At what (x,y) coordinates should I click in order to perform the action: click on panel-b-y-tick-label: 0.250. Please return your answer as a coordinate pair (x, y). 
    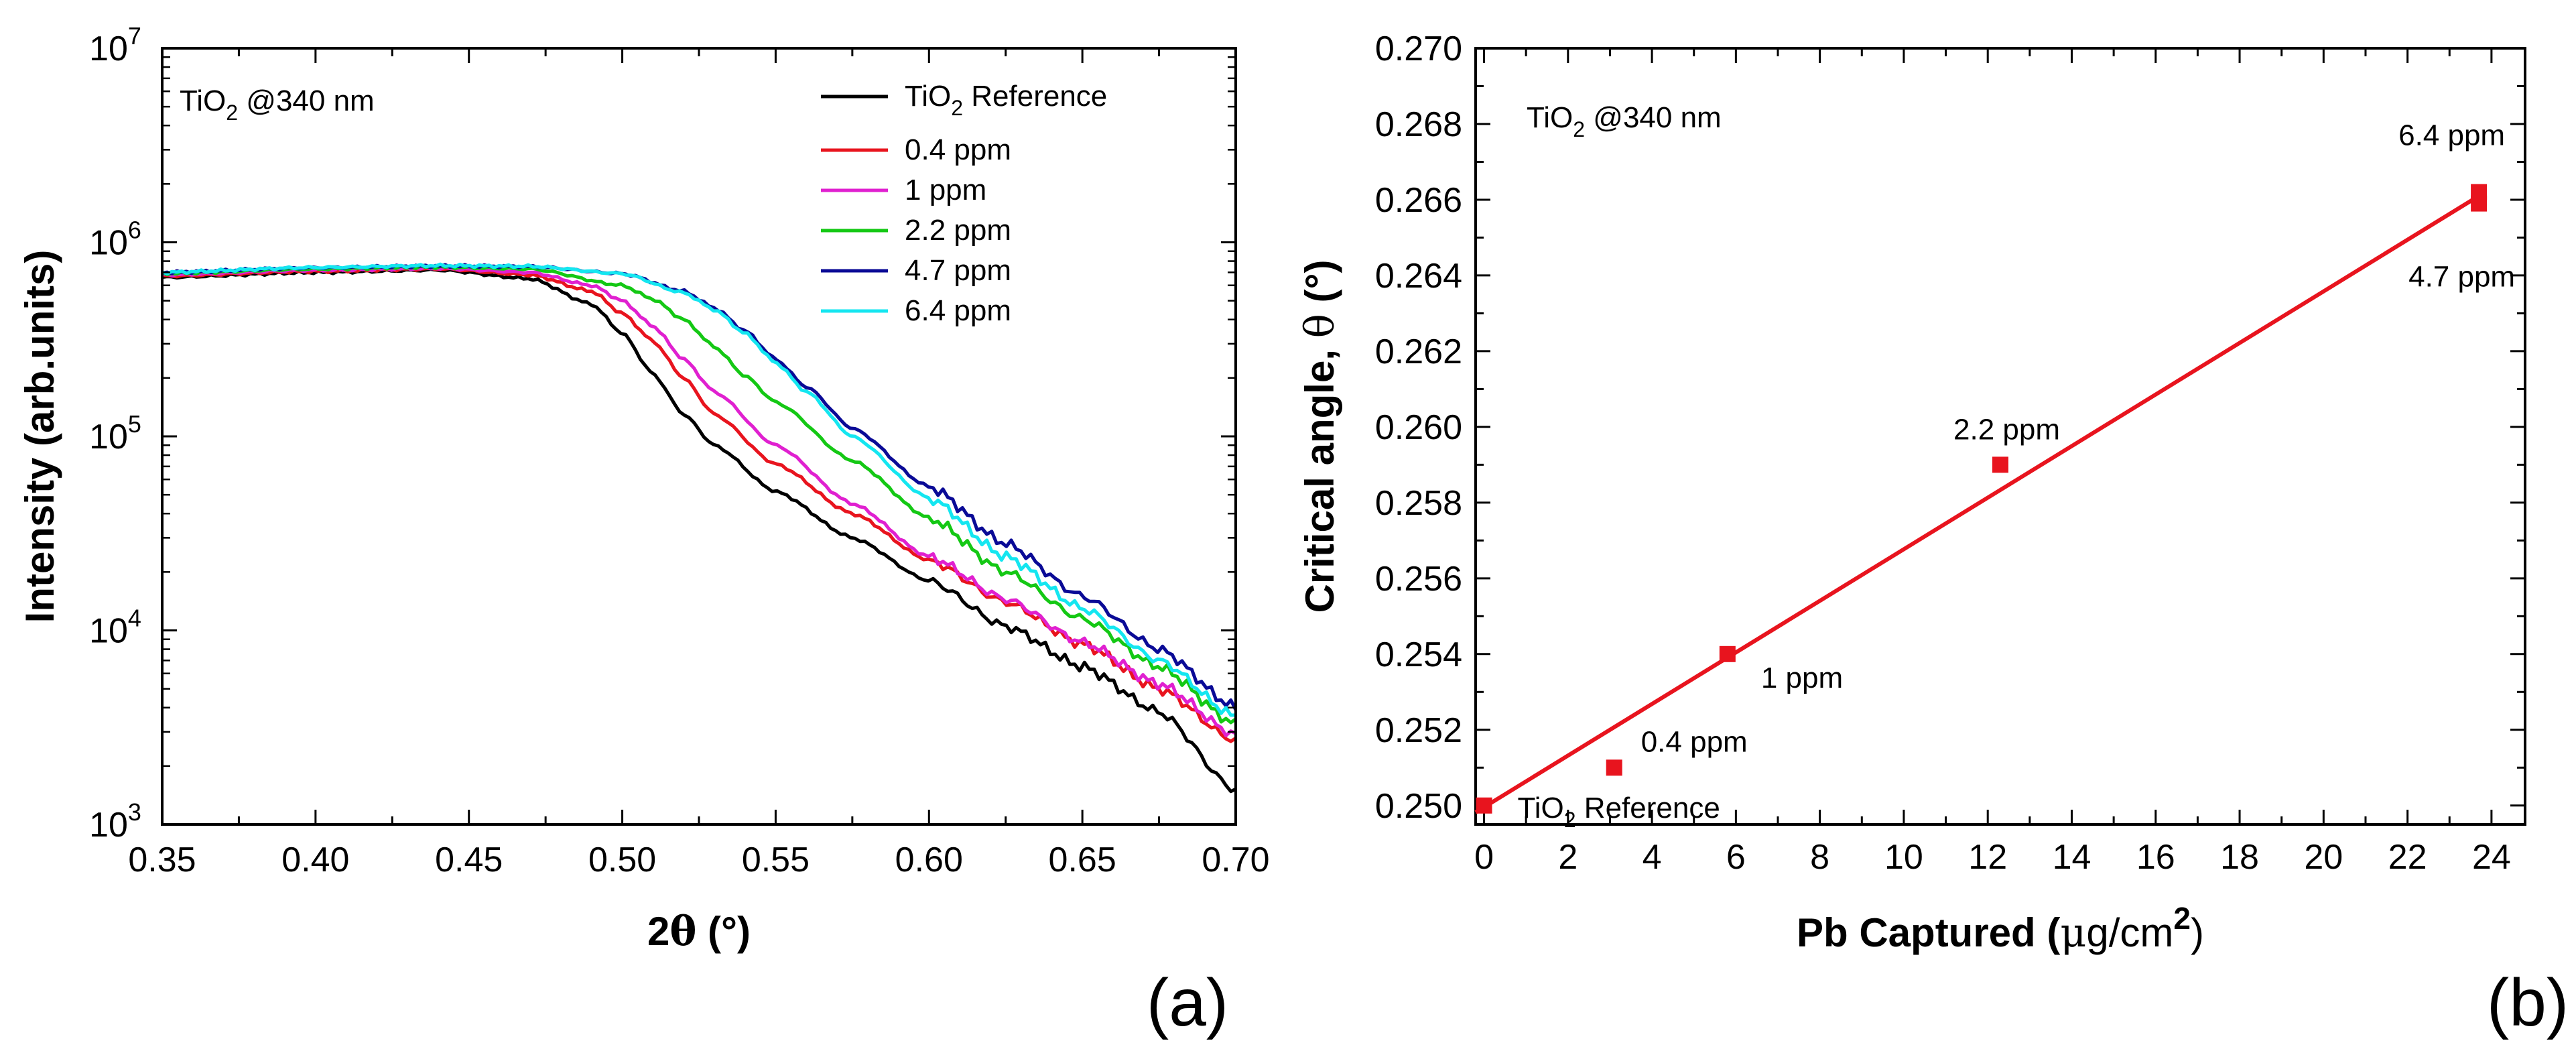
    Looking at the image, I should click on (1418, 806).